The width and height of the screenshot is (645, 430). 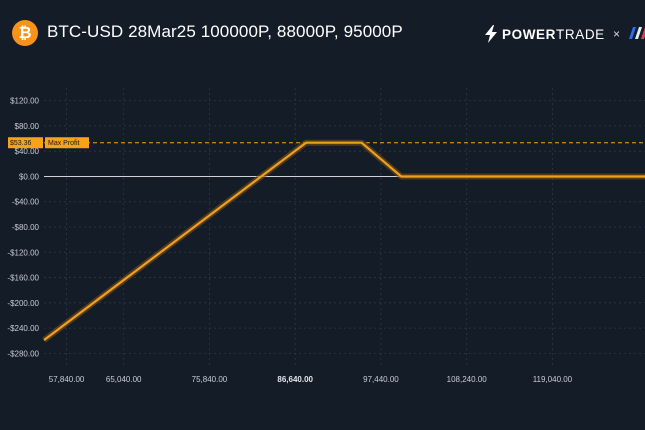 What do you see at coordinates (26, 202) in the screenshot?
I see `y-tick-label: -$40.00` at bounding box center [26, 202].